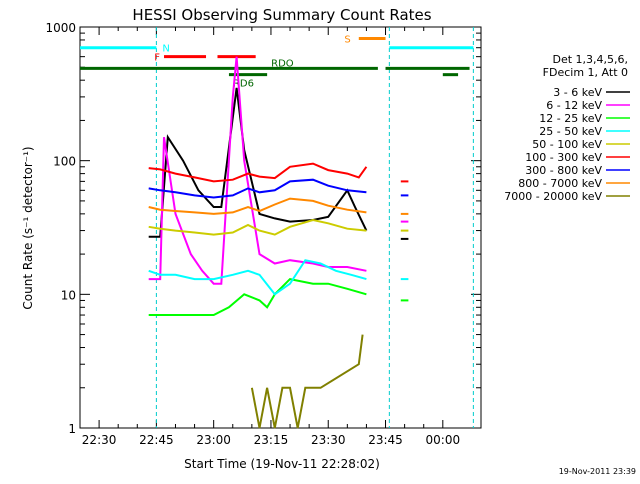  Describe the element at coordinates (574, 105) in the screenshot. I see `legend-label: 6 - 12 keV` at that location.